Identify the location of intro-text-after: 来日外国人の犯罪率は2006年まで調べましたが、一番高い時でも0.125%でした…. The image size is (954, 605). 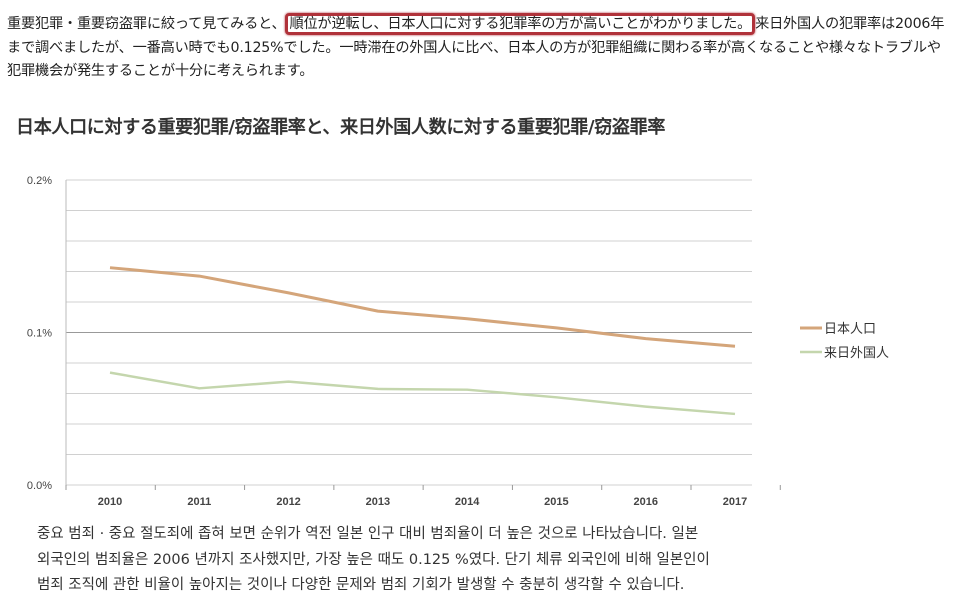
(476, 47).